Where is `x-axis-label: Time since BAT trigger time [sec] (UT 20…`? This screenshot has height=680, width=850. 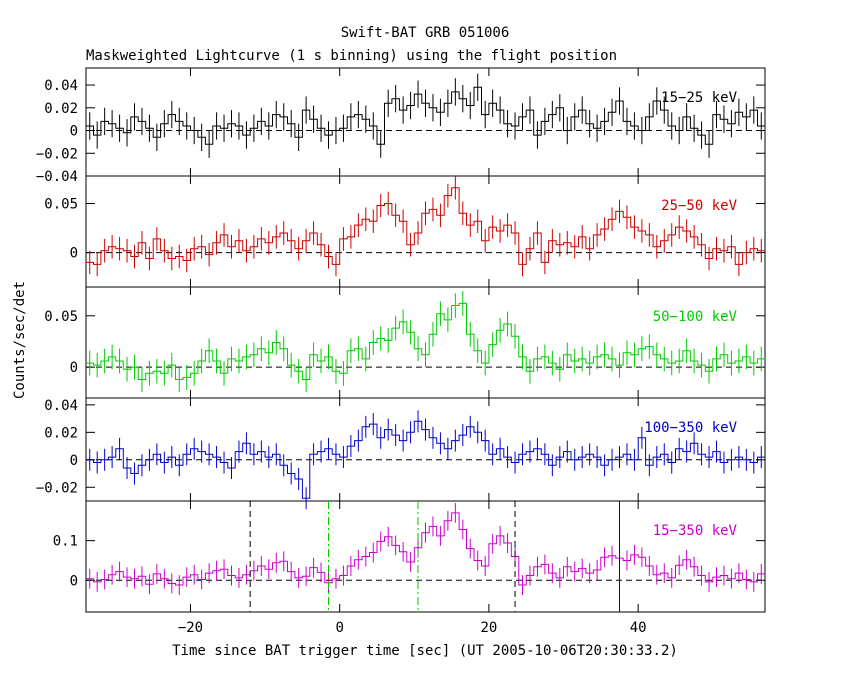 x-axis-label: Time since BAT trigger time [sec] (UT 20… is located at coordinates (425, 651).